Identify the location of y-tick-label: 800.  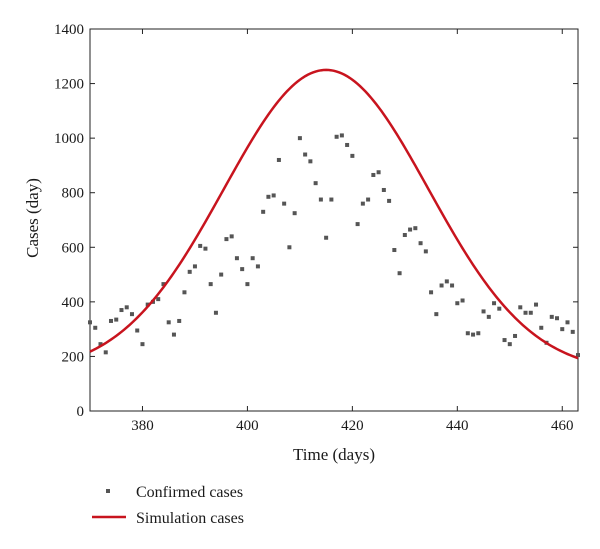
(73, 194).